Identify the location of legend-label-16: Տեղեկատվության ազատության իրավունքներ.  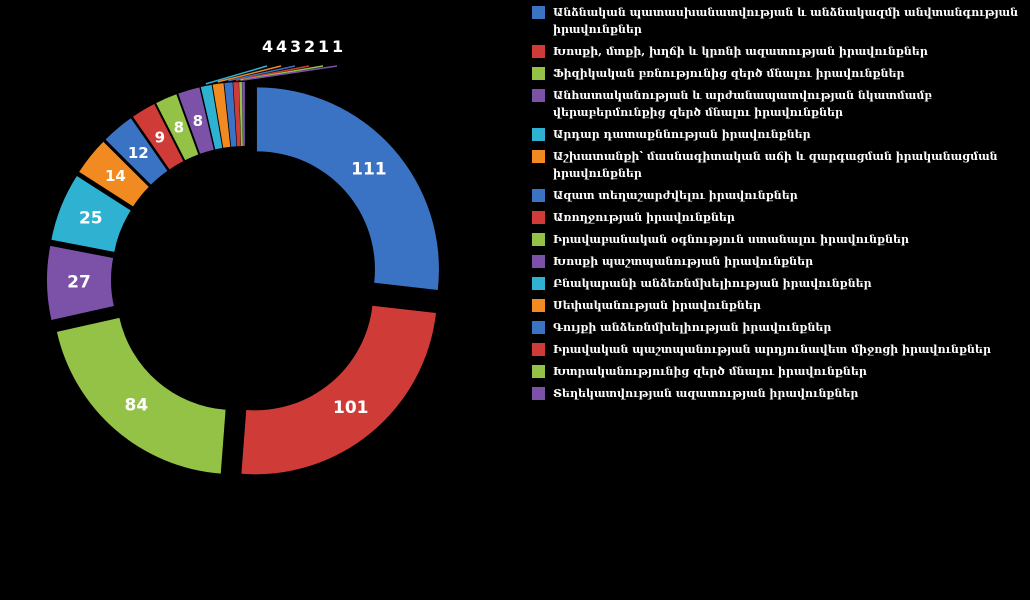
(706, 393).